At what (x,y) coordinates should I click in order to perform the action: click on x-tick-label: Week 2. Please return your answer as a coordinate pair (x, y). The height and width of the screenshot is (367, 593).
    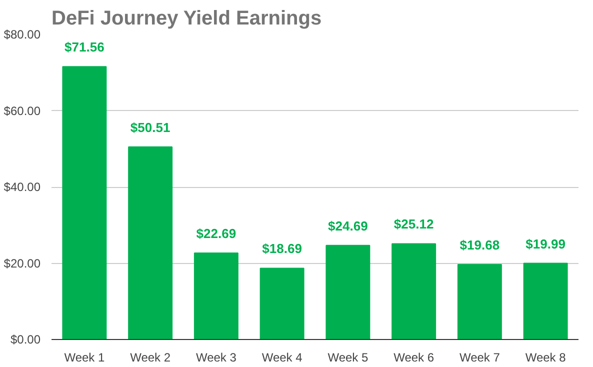
    Looking at the image, I should click on (150, 357).